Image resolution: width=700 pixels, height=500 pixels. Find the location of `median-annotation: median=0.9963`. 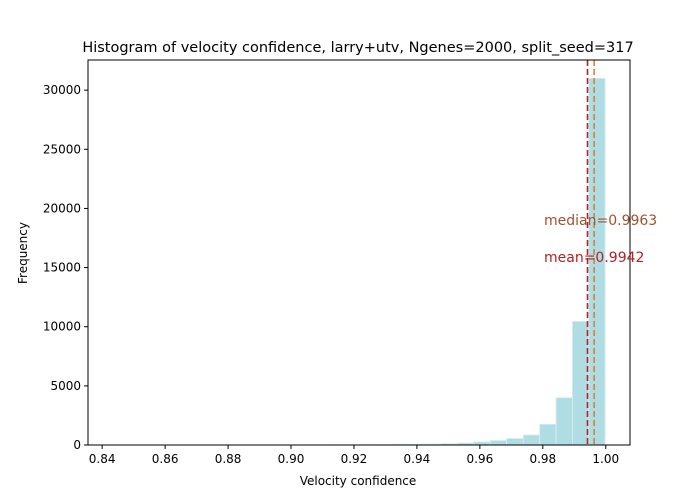

median-annotation: median=0.9963 is located at coordinates (600, 221).